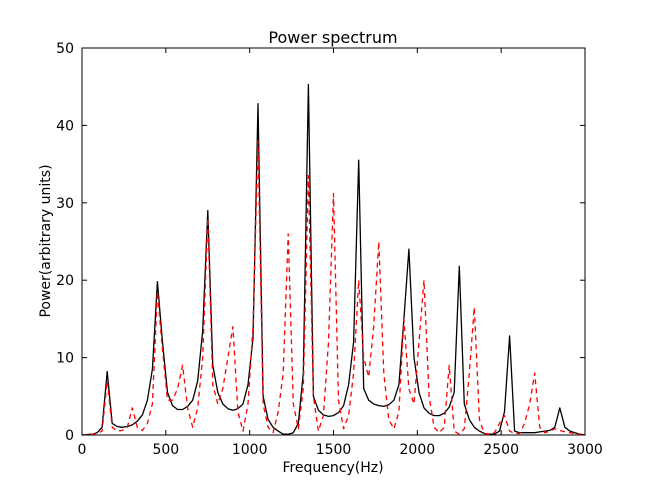 The image size is (650, 484). Describe the element at coordinates (69, 436) in the screenshot. I see `y-tick-label: 0` at that location.